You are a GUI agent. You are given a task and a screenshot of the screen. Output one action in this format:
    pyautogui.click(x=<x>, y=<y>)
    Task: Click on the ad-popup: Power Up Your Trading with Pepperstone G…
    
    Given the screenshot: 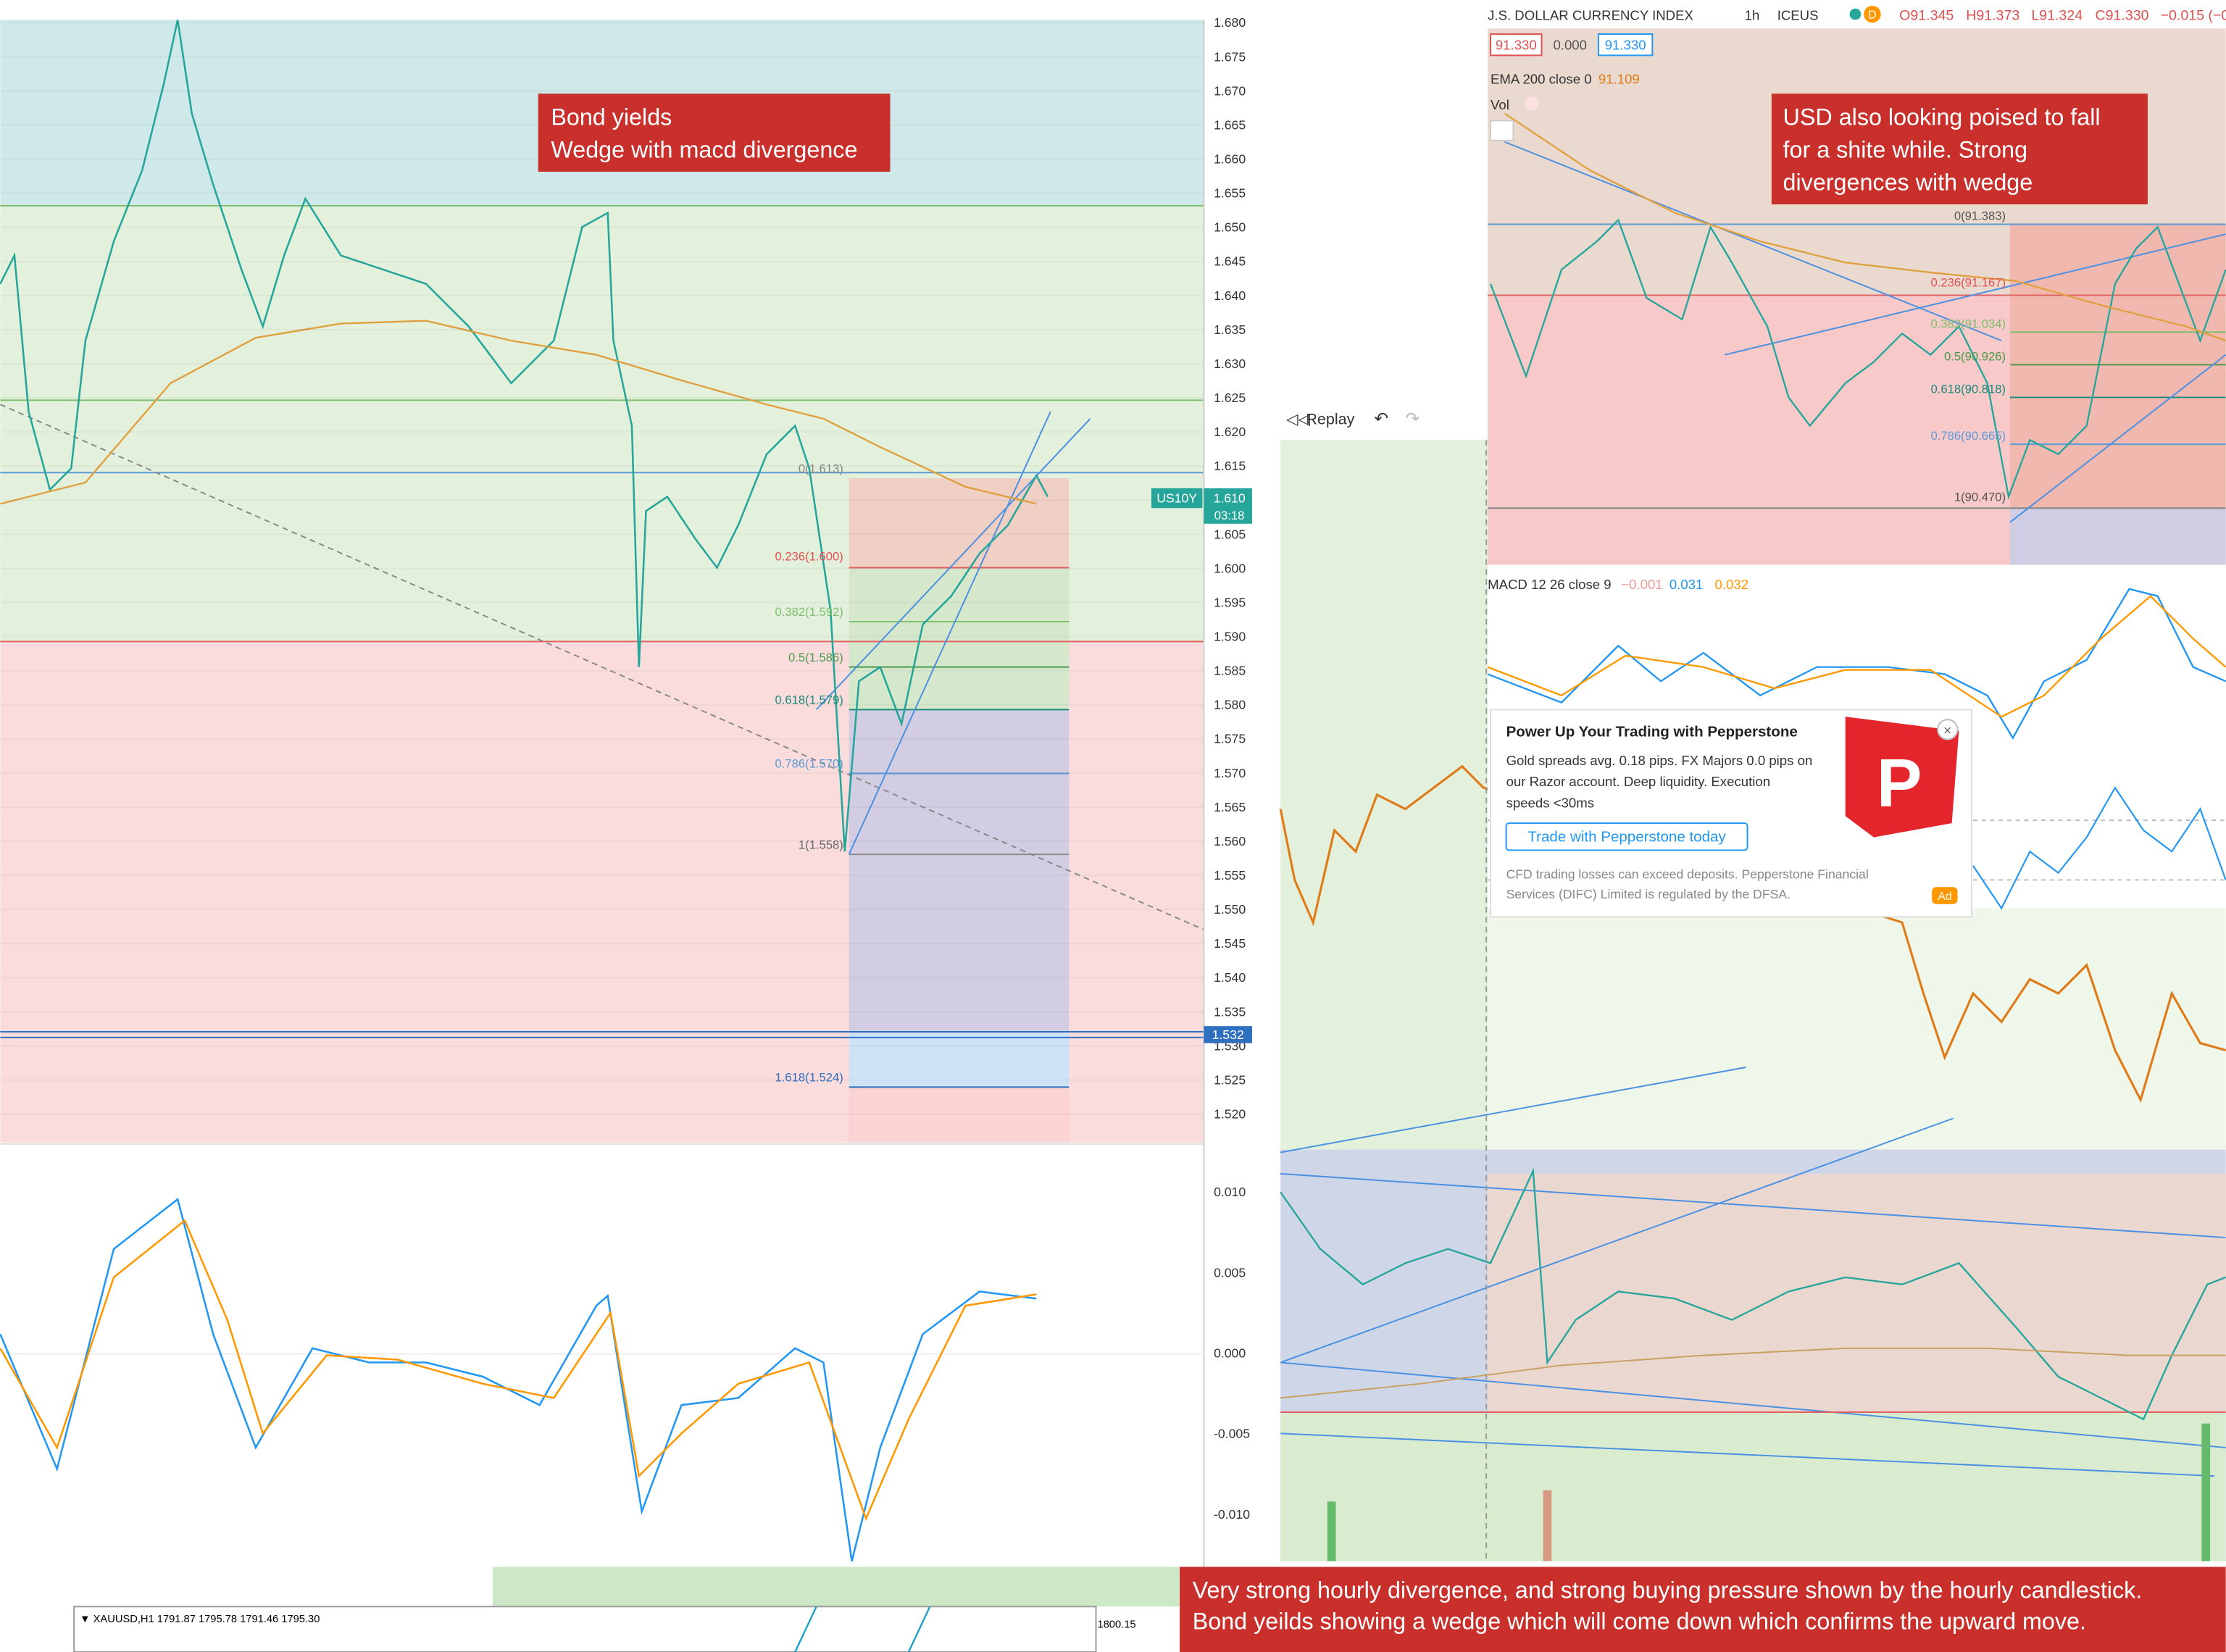 What is the action you would take?
    pyautogui.click(x=1731, y=813)
    